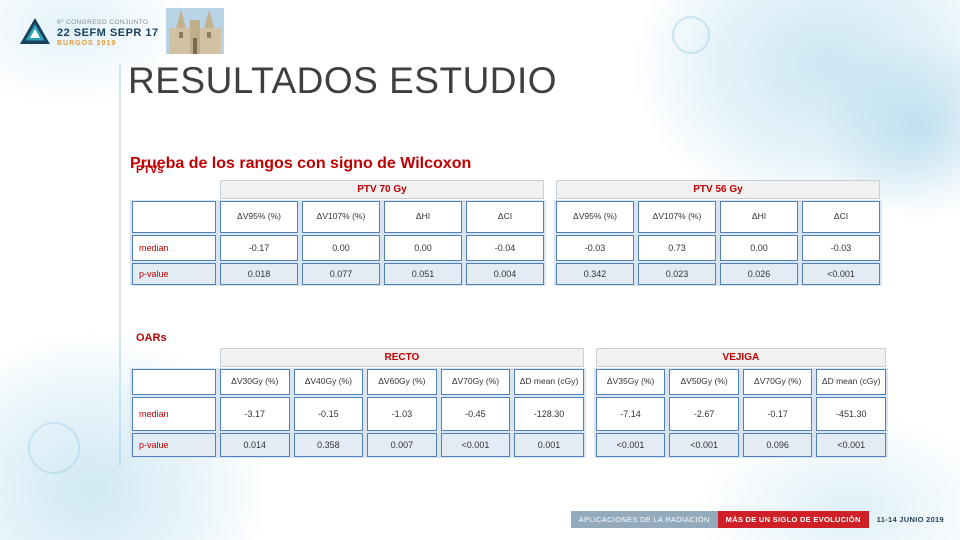 The image size is (960, 540). What do you see at coordinates (150, 170) in the screenshot?
I see `ptv-section-label: PTVs` at bounding box center [150, 170].